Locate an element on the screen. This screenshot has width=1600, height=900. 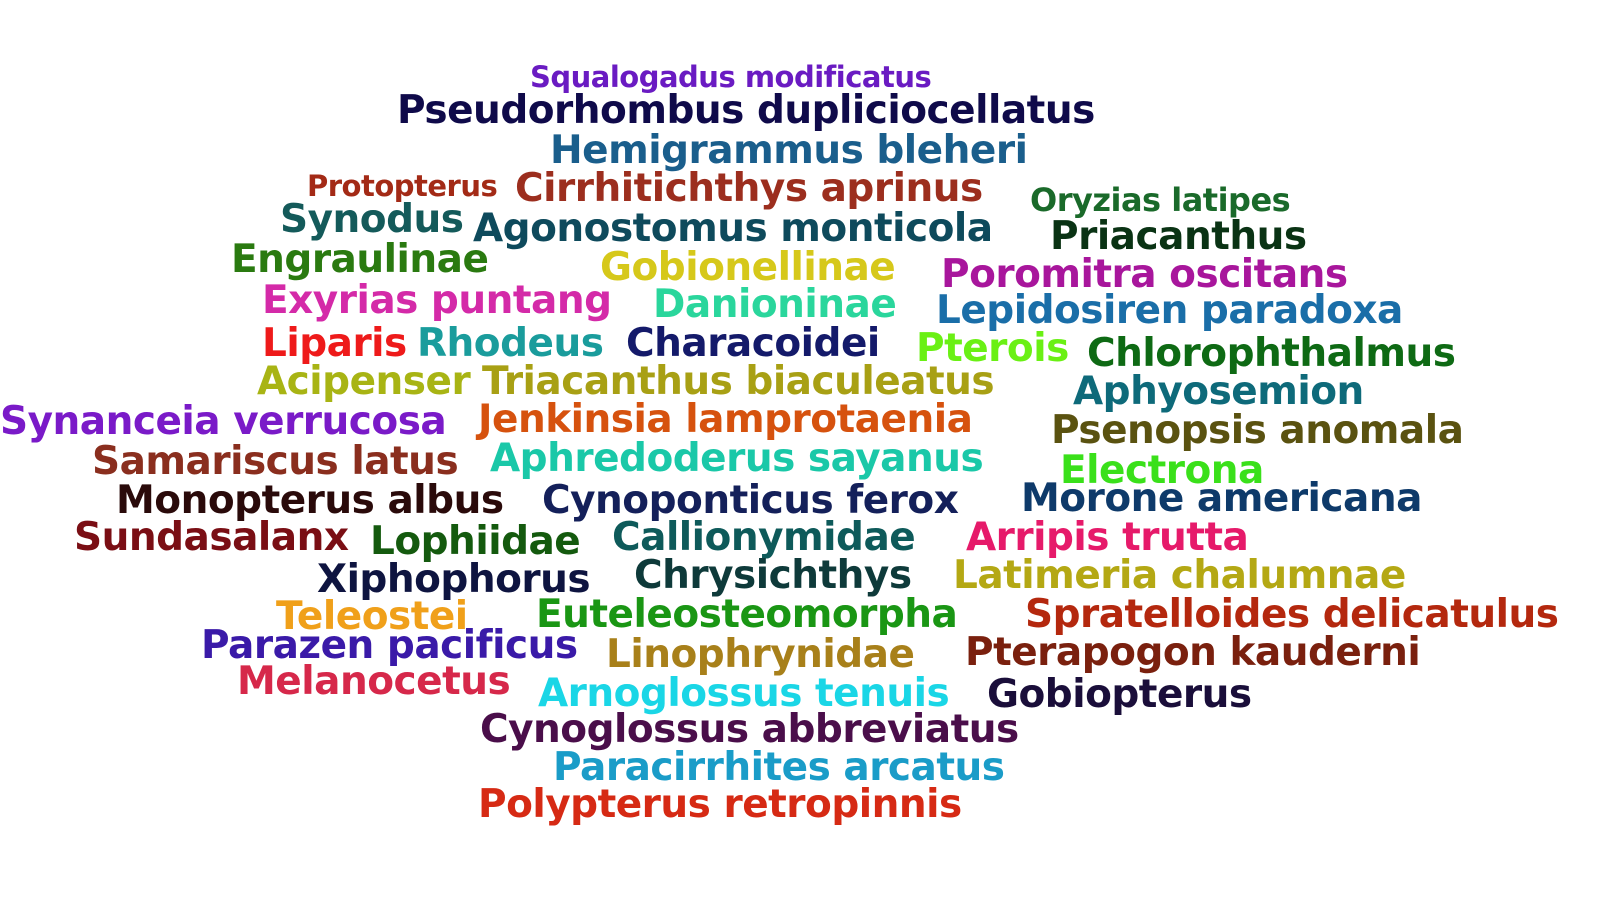
word: Cynoglossus abbreviatus is located at coordinates (749, 729).